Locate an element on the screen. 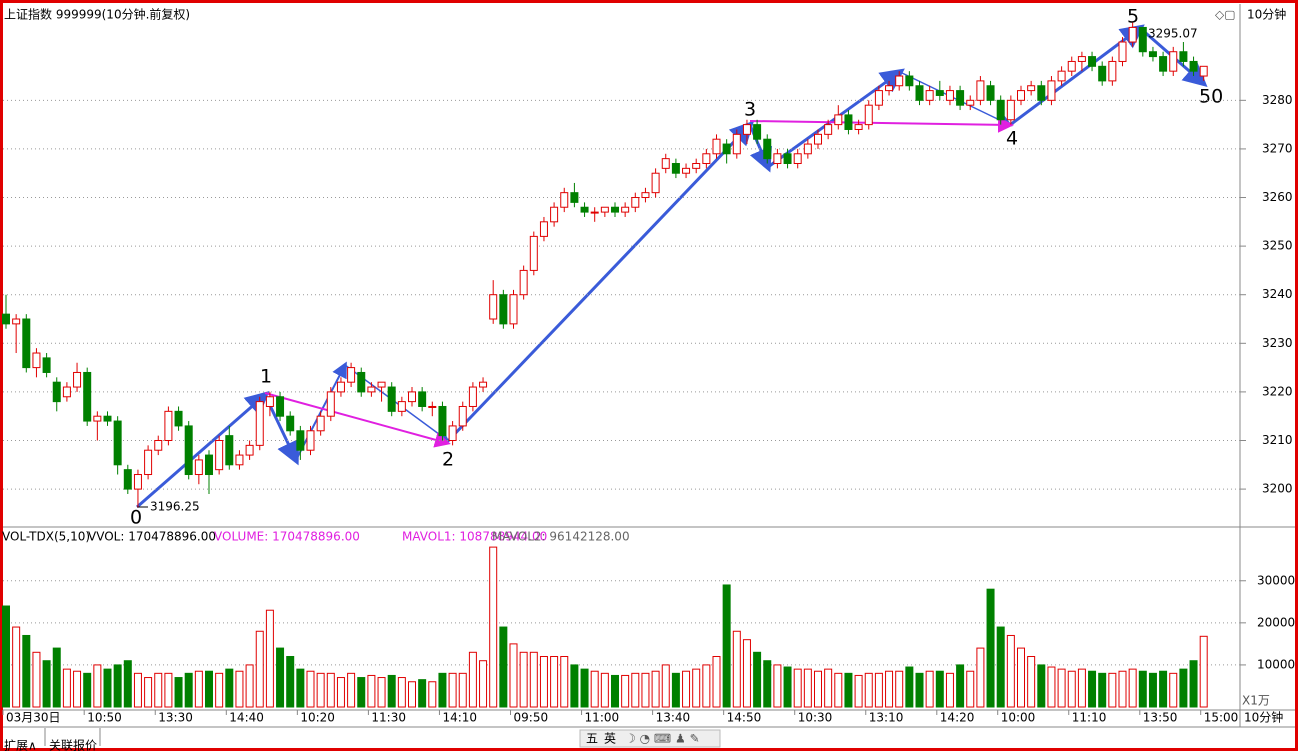  wave-label: 3 is located at coordinates (750, 110).